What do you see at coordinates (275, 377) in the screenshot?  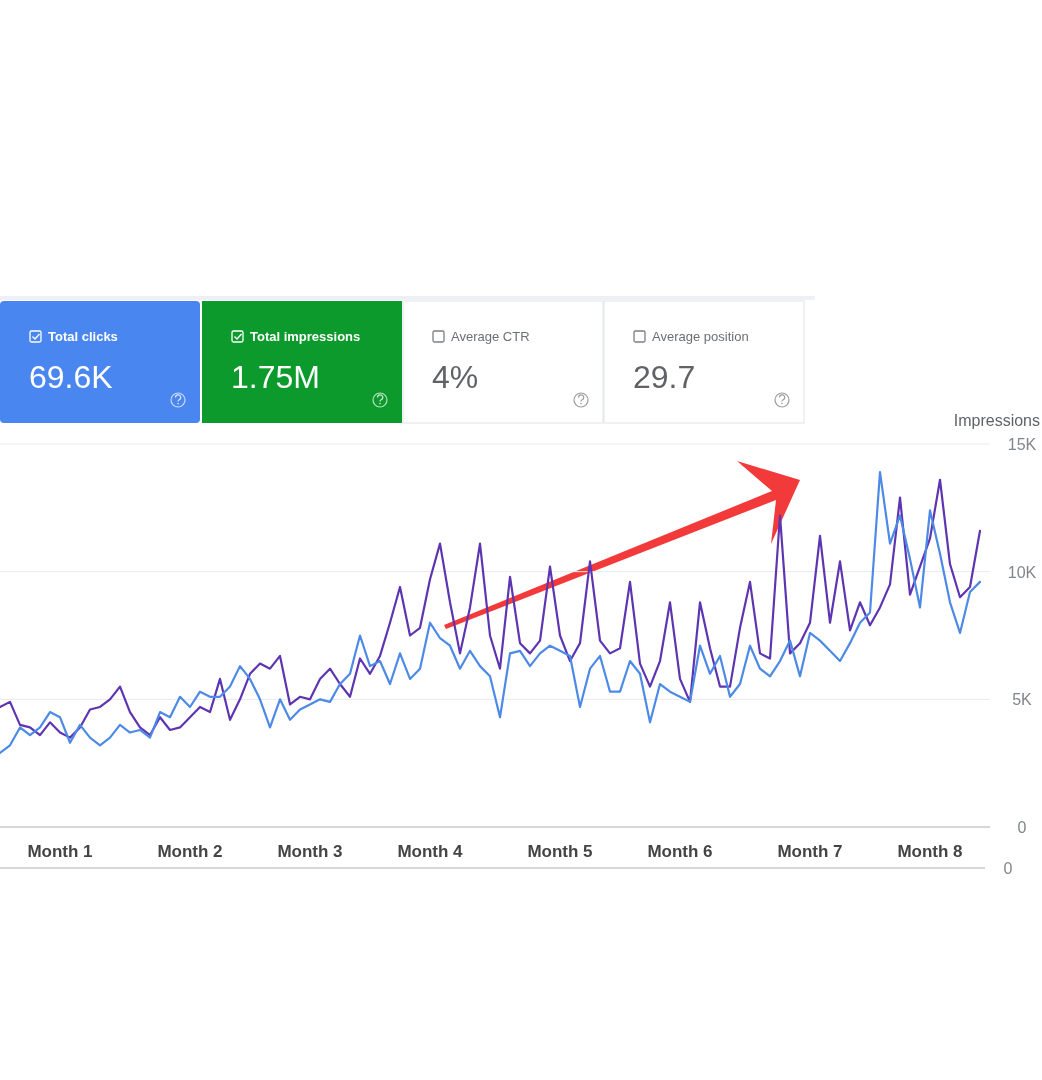 I see `text: 1.75M` at bounding box center [275, 377].